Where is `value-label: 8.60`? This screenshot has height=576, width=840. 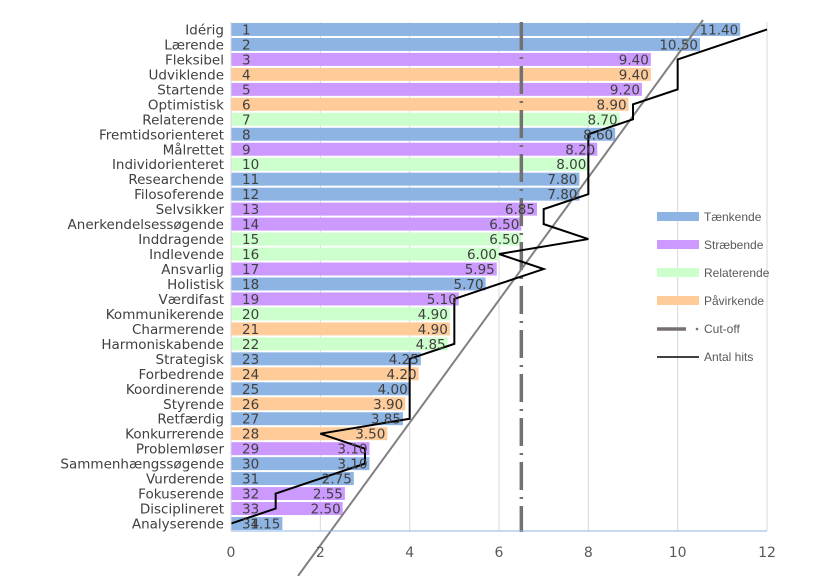 value-label: 8.60 is located at coordinates (598, 135).